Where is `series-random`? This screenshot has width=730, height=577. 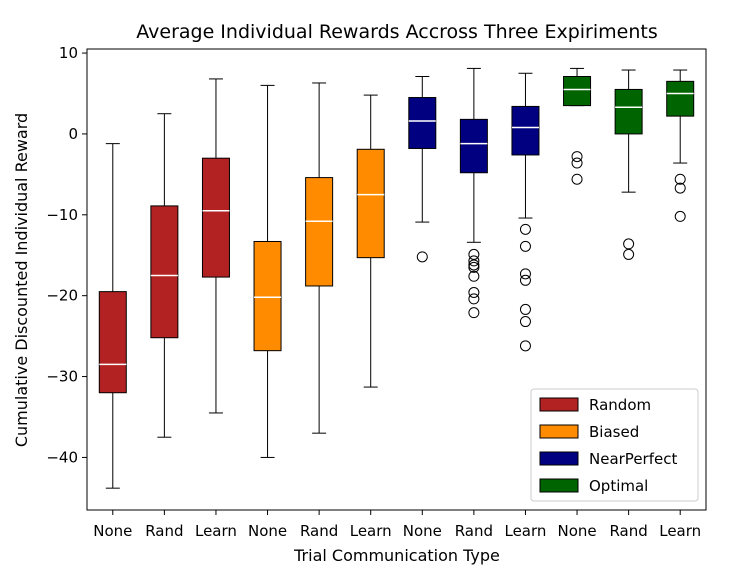 series-random is located at coordinates (164, 283).